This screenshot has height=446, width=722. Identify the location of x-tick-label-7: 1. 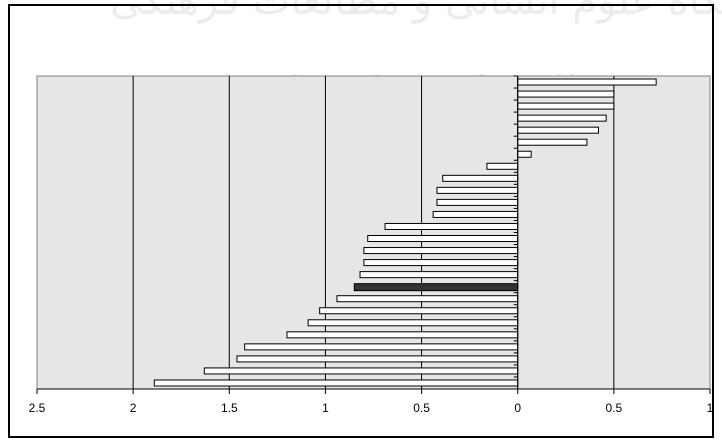
(709, 408).